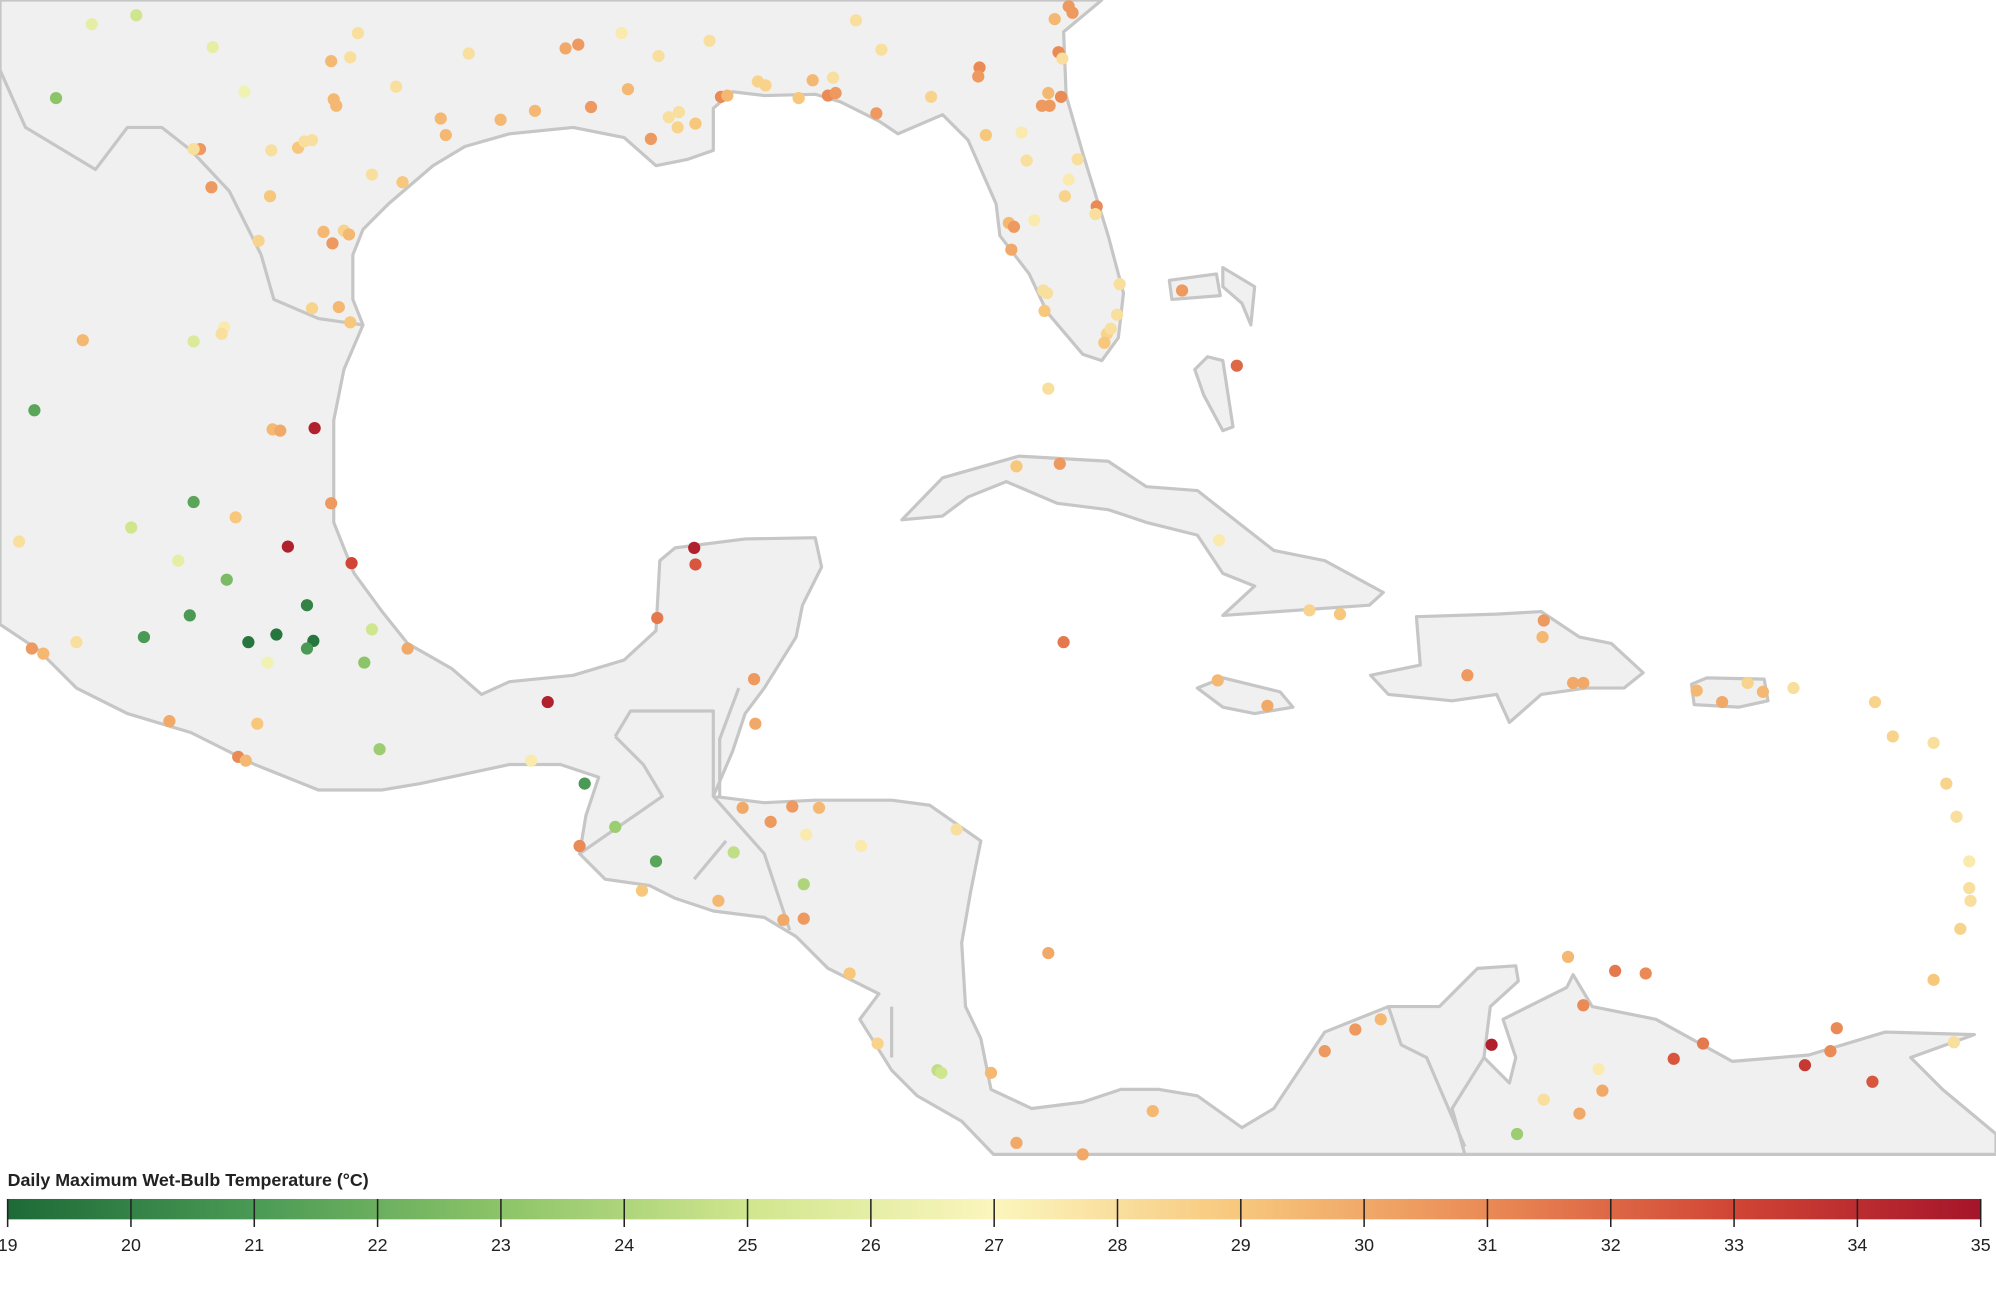  I want to click on colorbar-tick-label: 32, so click(1611, 1245).